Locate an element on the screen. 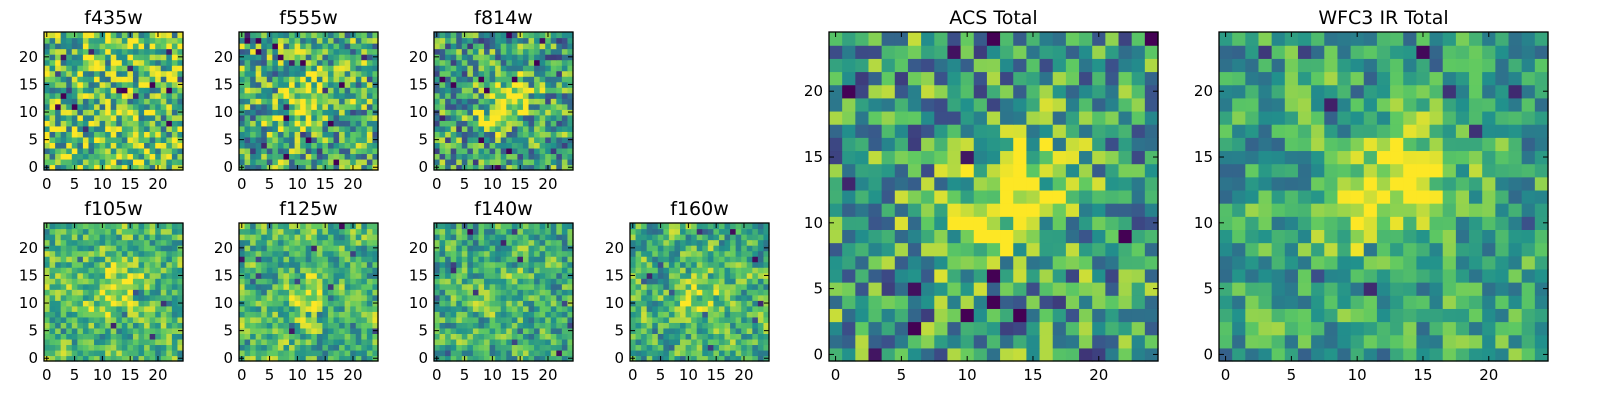 This screenshot has width=1600, height=400. y-tick-label: 5 is located at coordinates (423, 331).